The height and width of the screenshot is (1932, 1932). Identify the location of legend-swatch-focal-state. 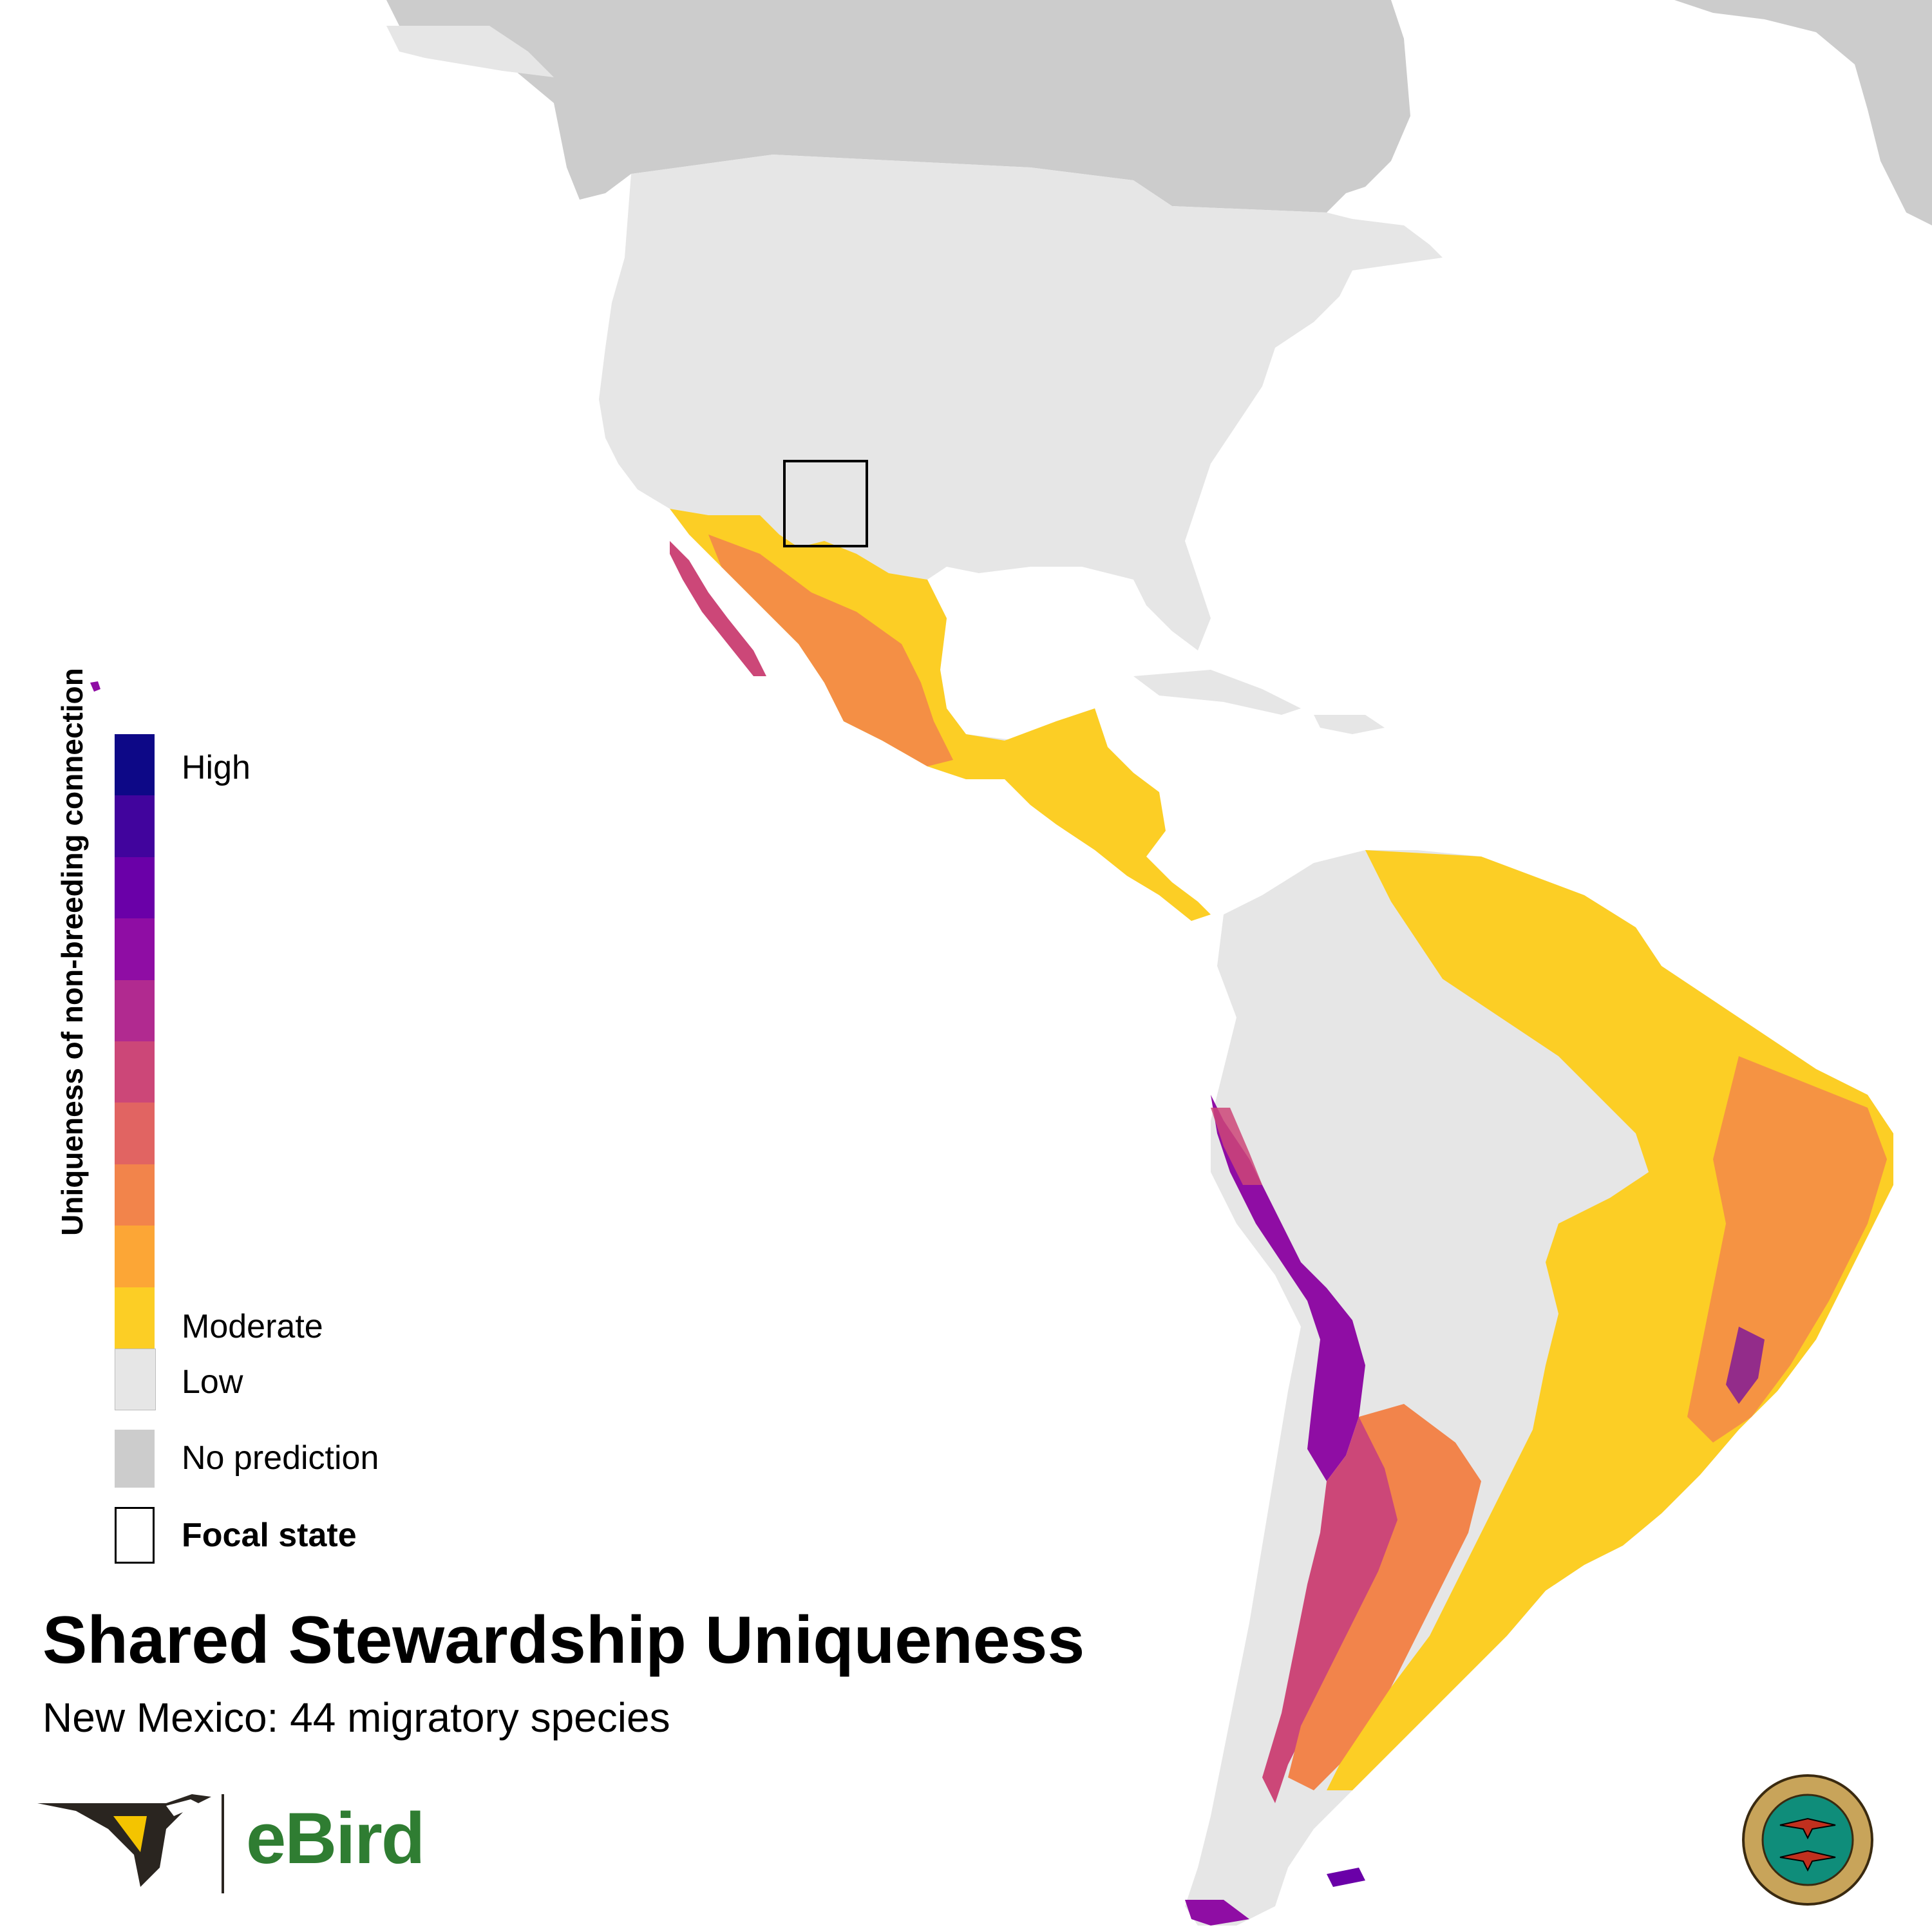
(135, 1535).